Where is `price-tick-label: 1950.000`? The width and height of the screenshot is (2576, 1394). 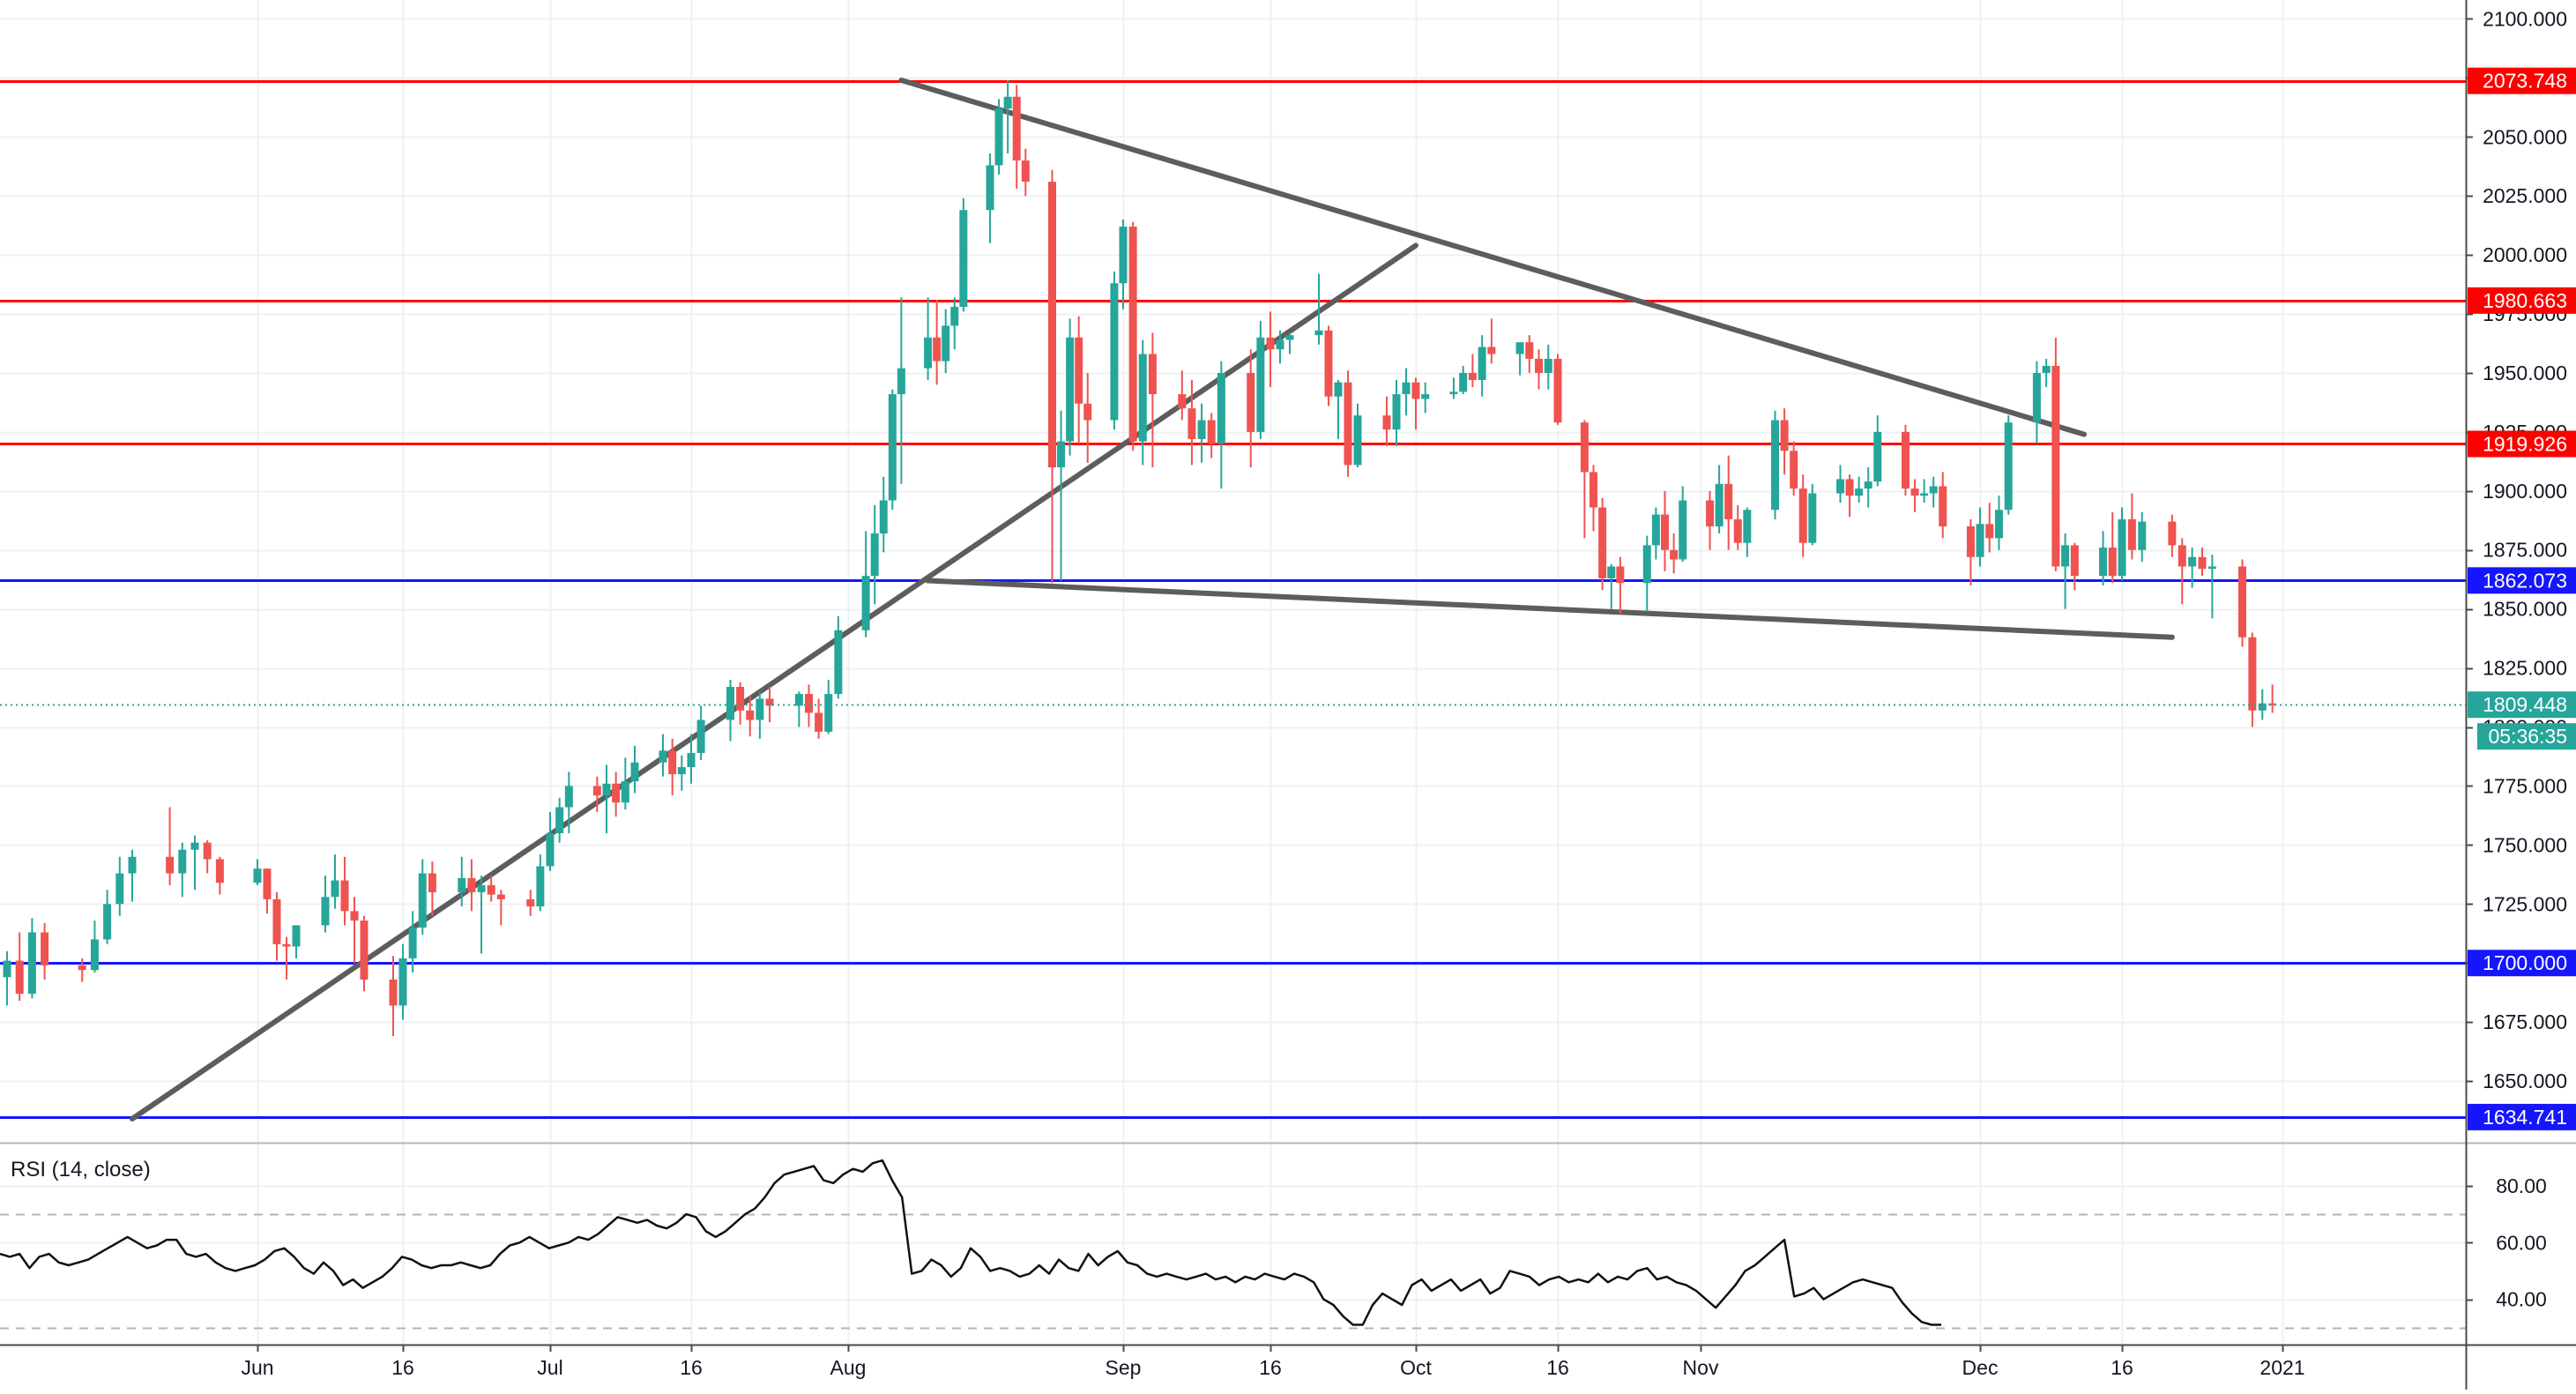 price-tick-label: 1950.000 is located at coordinates (2525, 373).